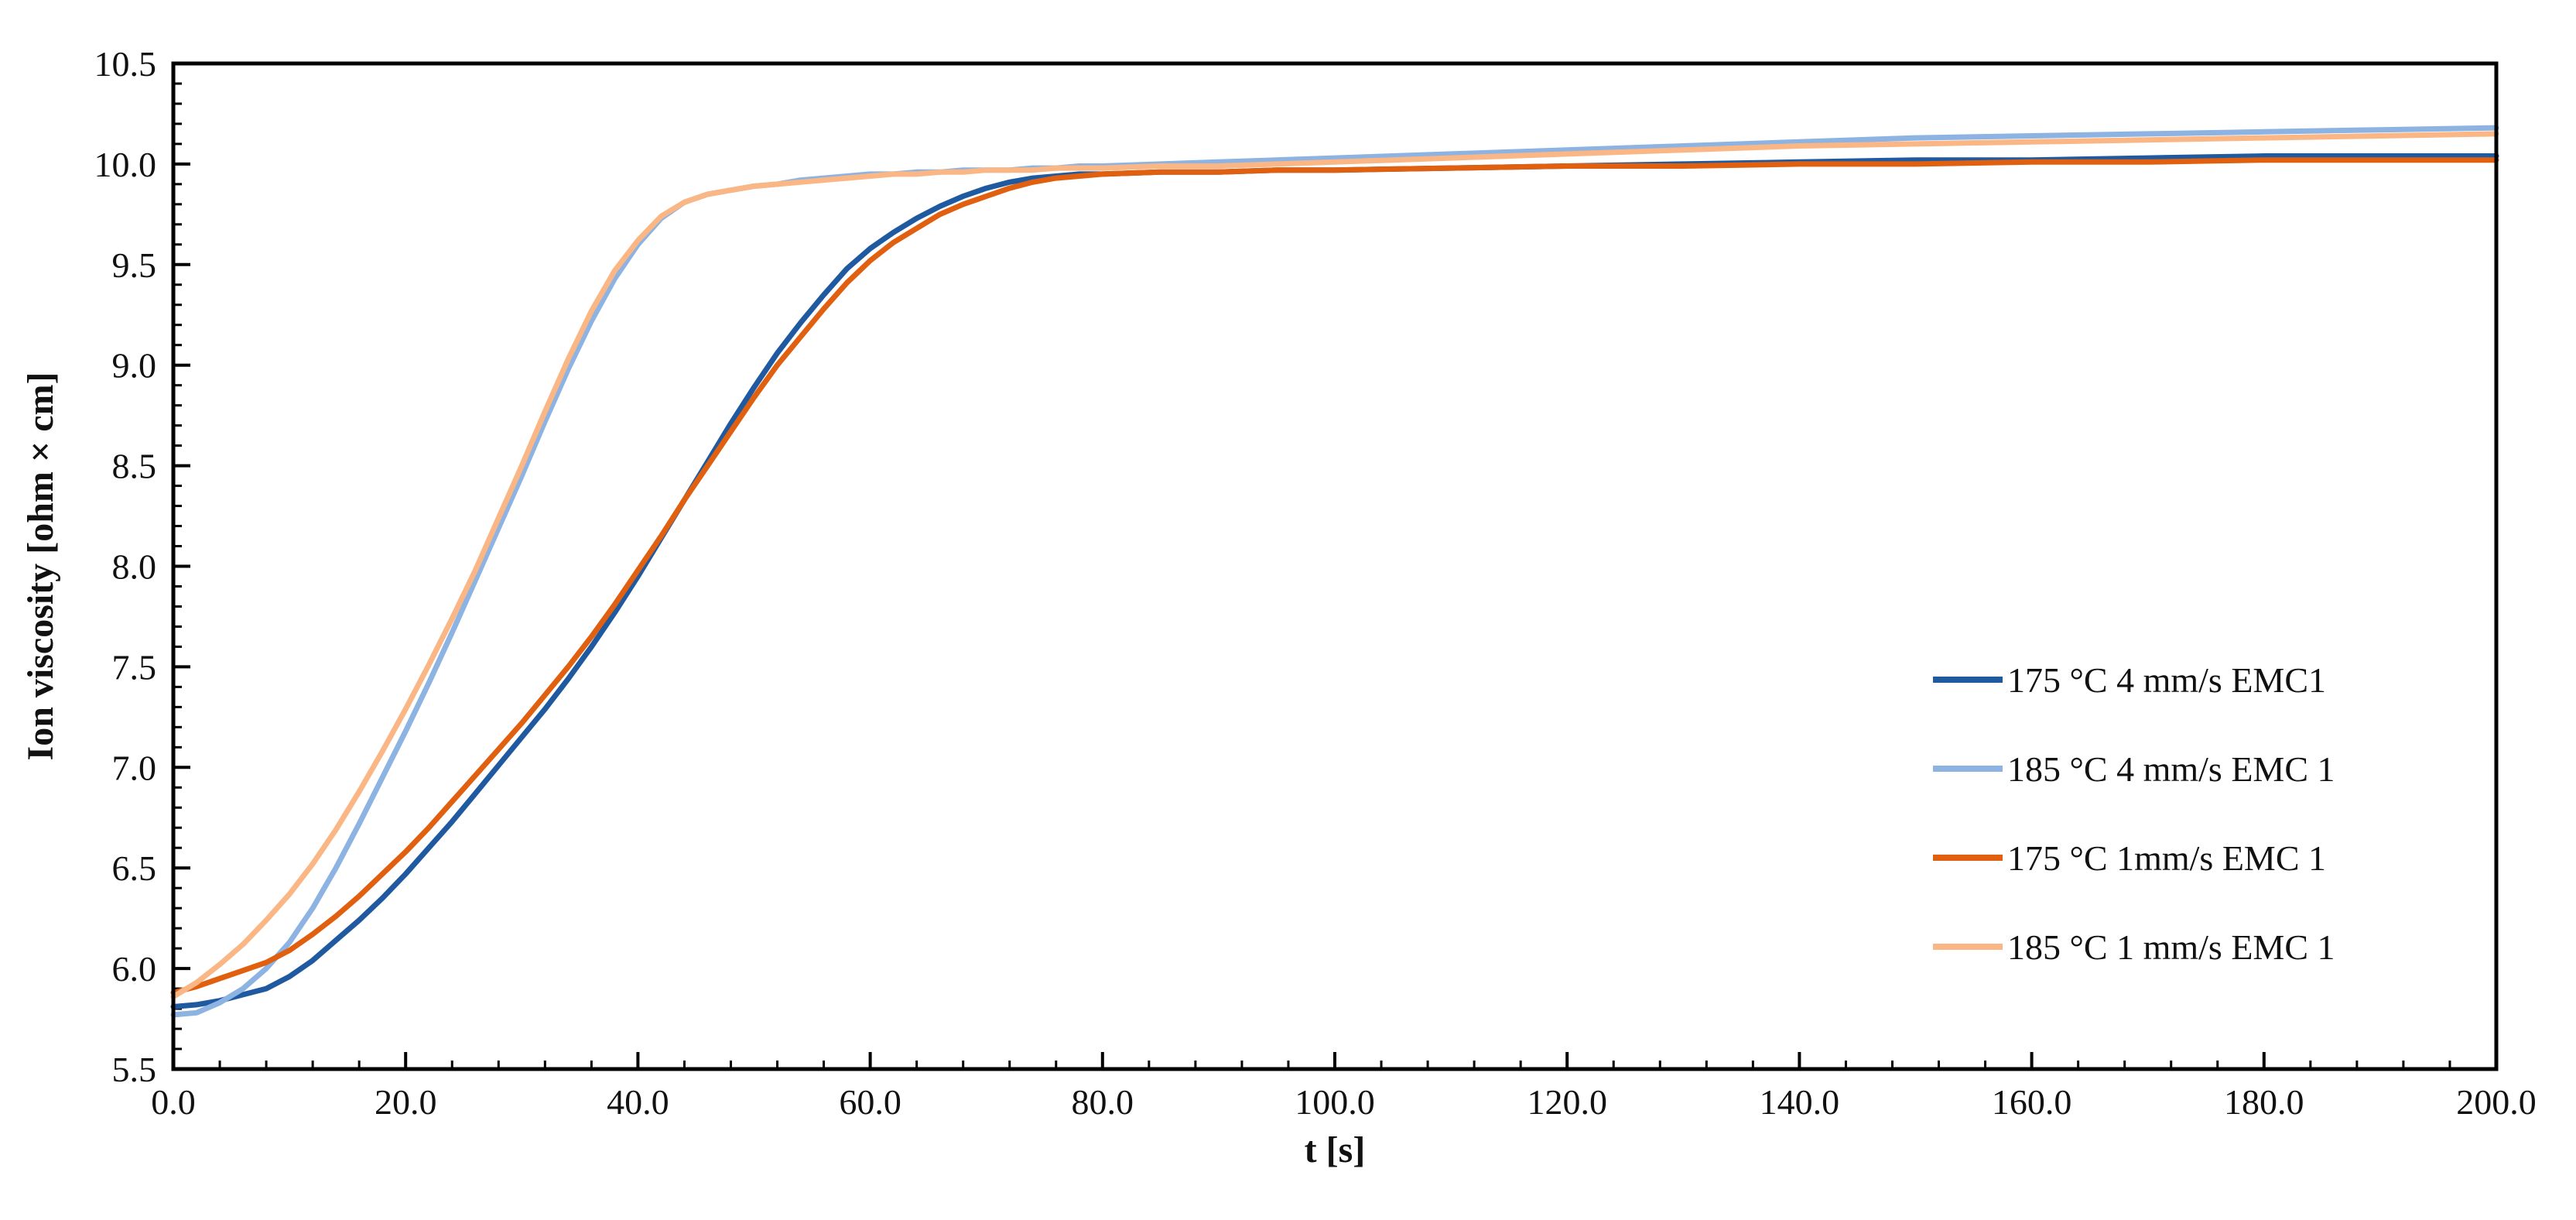 This screenshot has width=2576, height=1220. I want to click on x-axis-title: t [s], so click(1336, 1149).